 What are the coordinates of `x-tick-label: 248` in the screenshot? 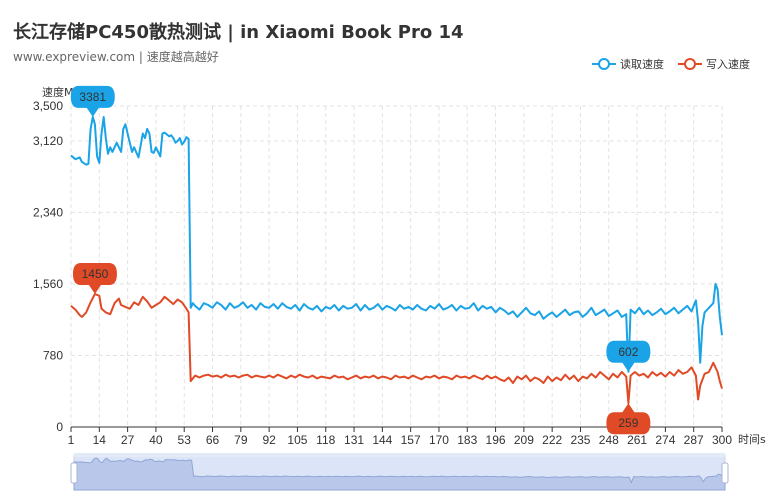 It's located at (609, 440).